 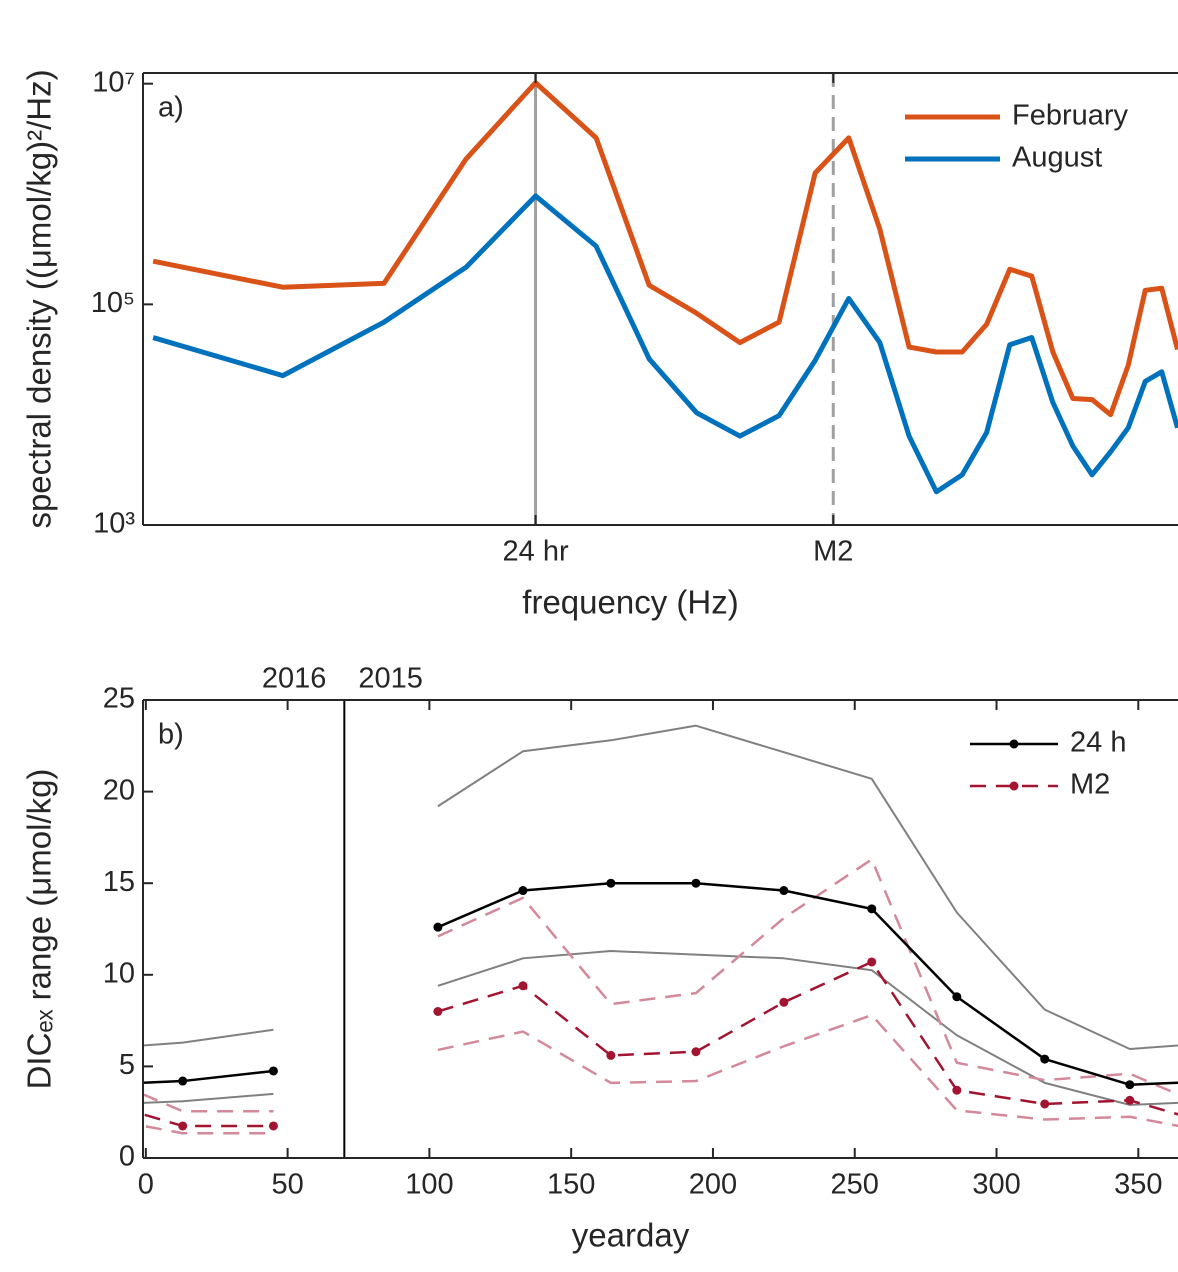 What do you see at coordinates (429, 1185) in the screenshot?
I see `x-tick-label: 100` at bounding box center [429, 1185].